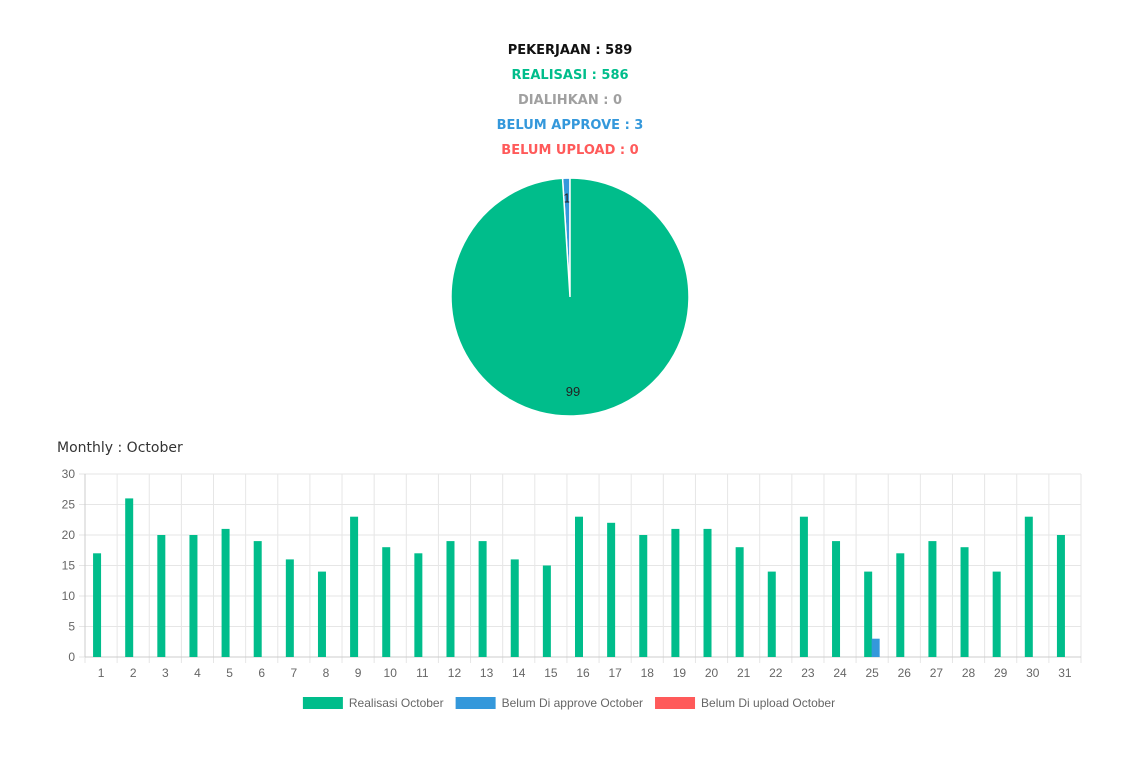 The width and height of the screenshot is (1140, 762). I want to click on x-tick-label-5: 5, so click(229, 673).